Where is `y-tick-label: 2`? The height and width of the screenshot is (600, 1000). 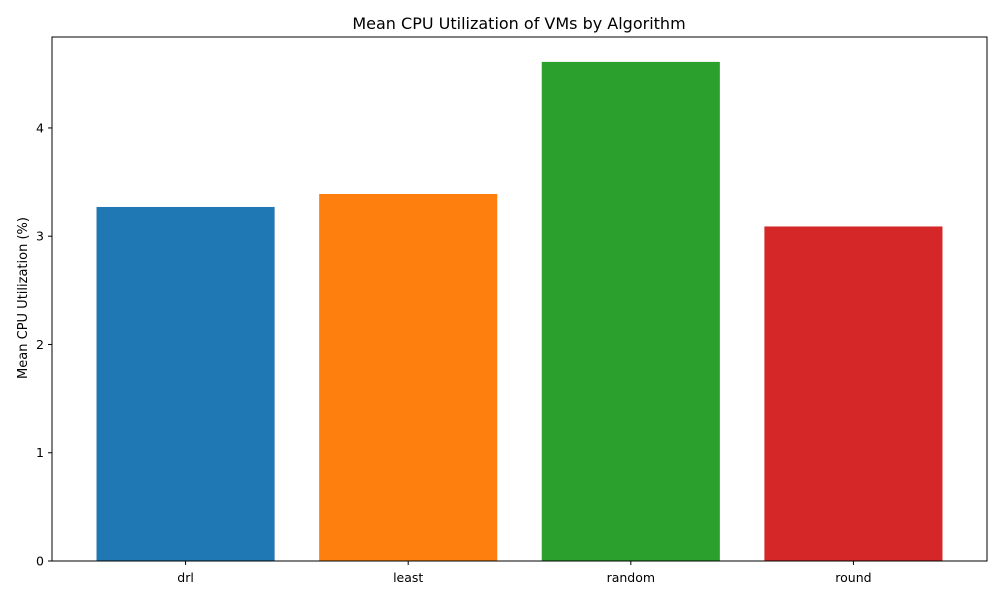
y-tick-label: 2 is located at coordinates (40, 344).